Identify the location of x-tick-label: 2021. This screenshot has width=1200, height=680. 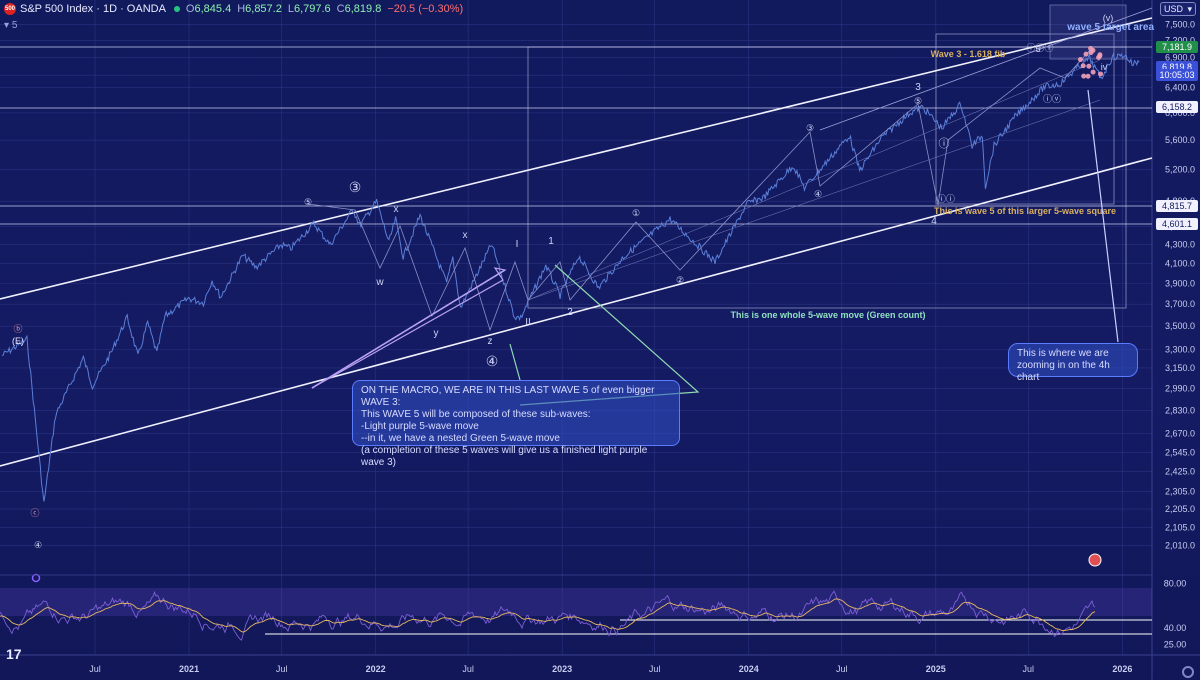
(189, 669).